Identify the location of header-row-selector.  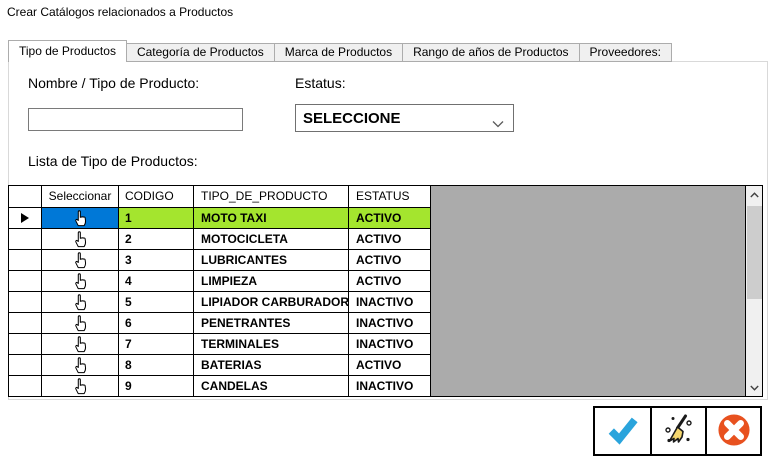
(25, 197).